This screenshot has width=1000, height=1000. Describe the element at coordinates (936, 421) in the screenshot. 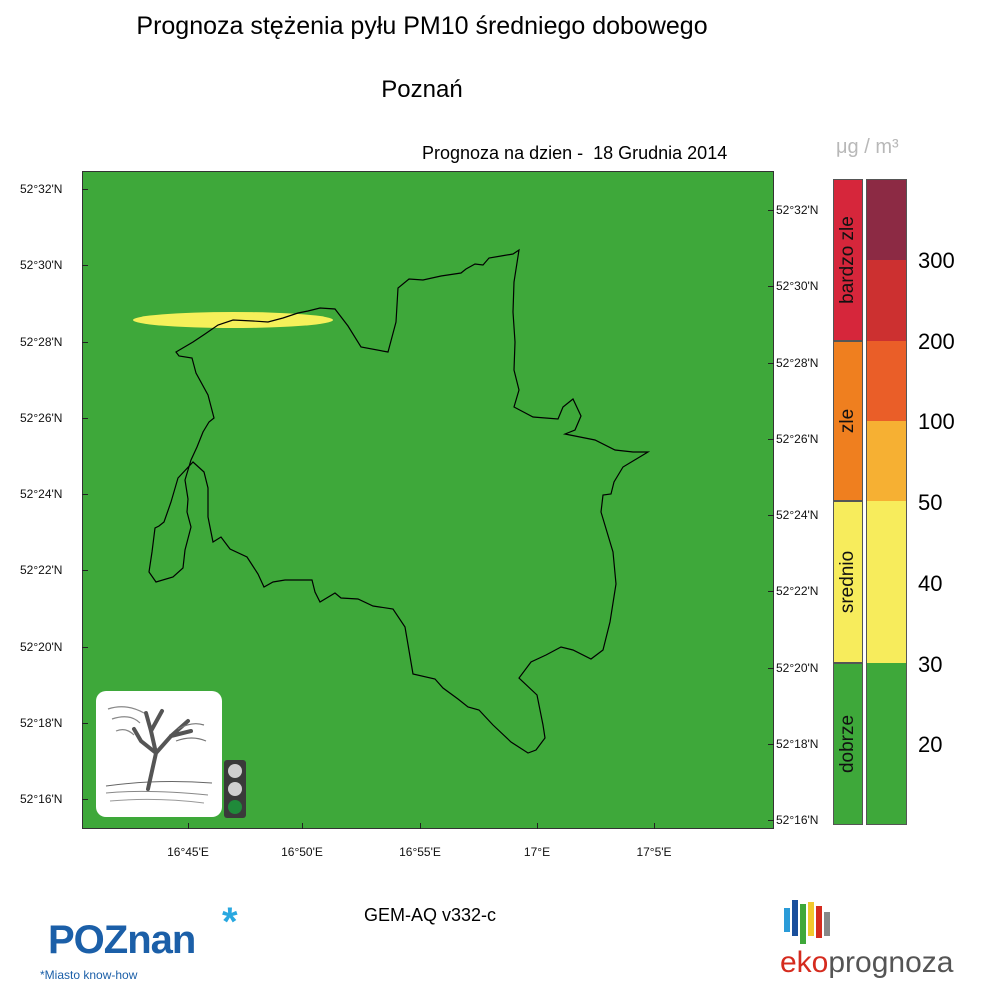

I see `legend-level-value: 100` at that location.